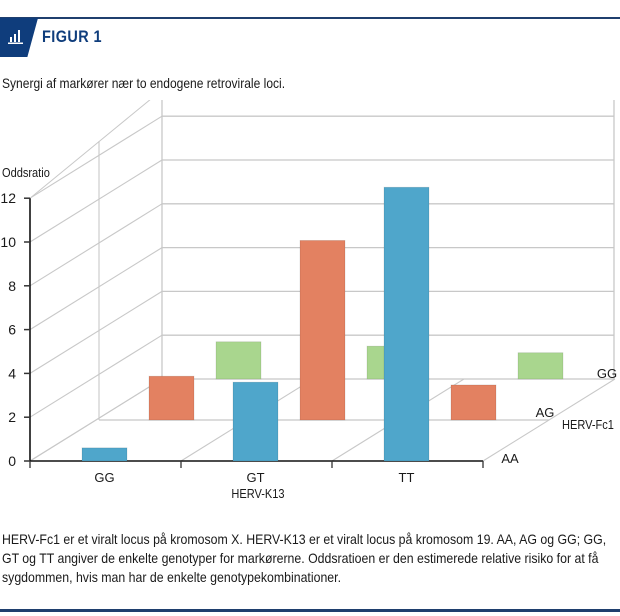 The height and width of the screenshot is (616, 620). What do you see at coordinates (607, 373) in the screenshot?
I see `series-label: GG` at bounding box center [607, 373].